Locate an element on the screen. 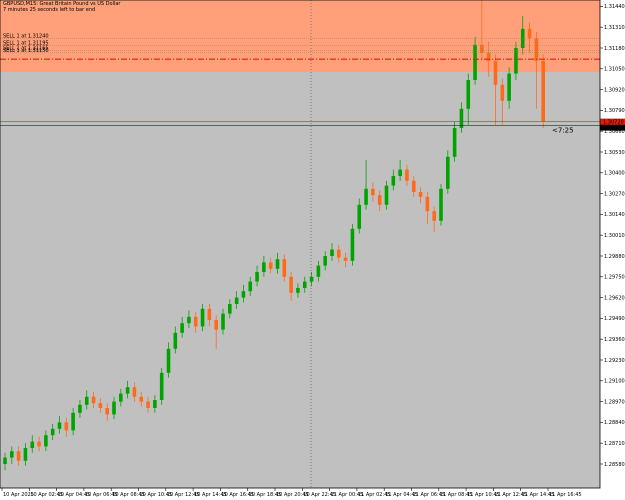 Image resolution: width=625 pixels, height=500 pixels. x-tick-label: 10 Apr 10:45 is located at coordinates (156, 495).